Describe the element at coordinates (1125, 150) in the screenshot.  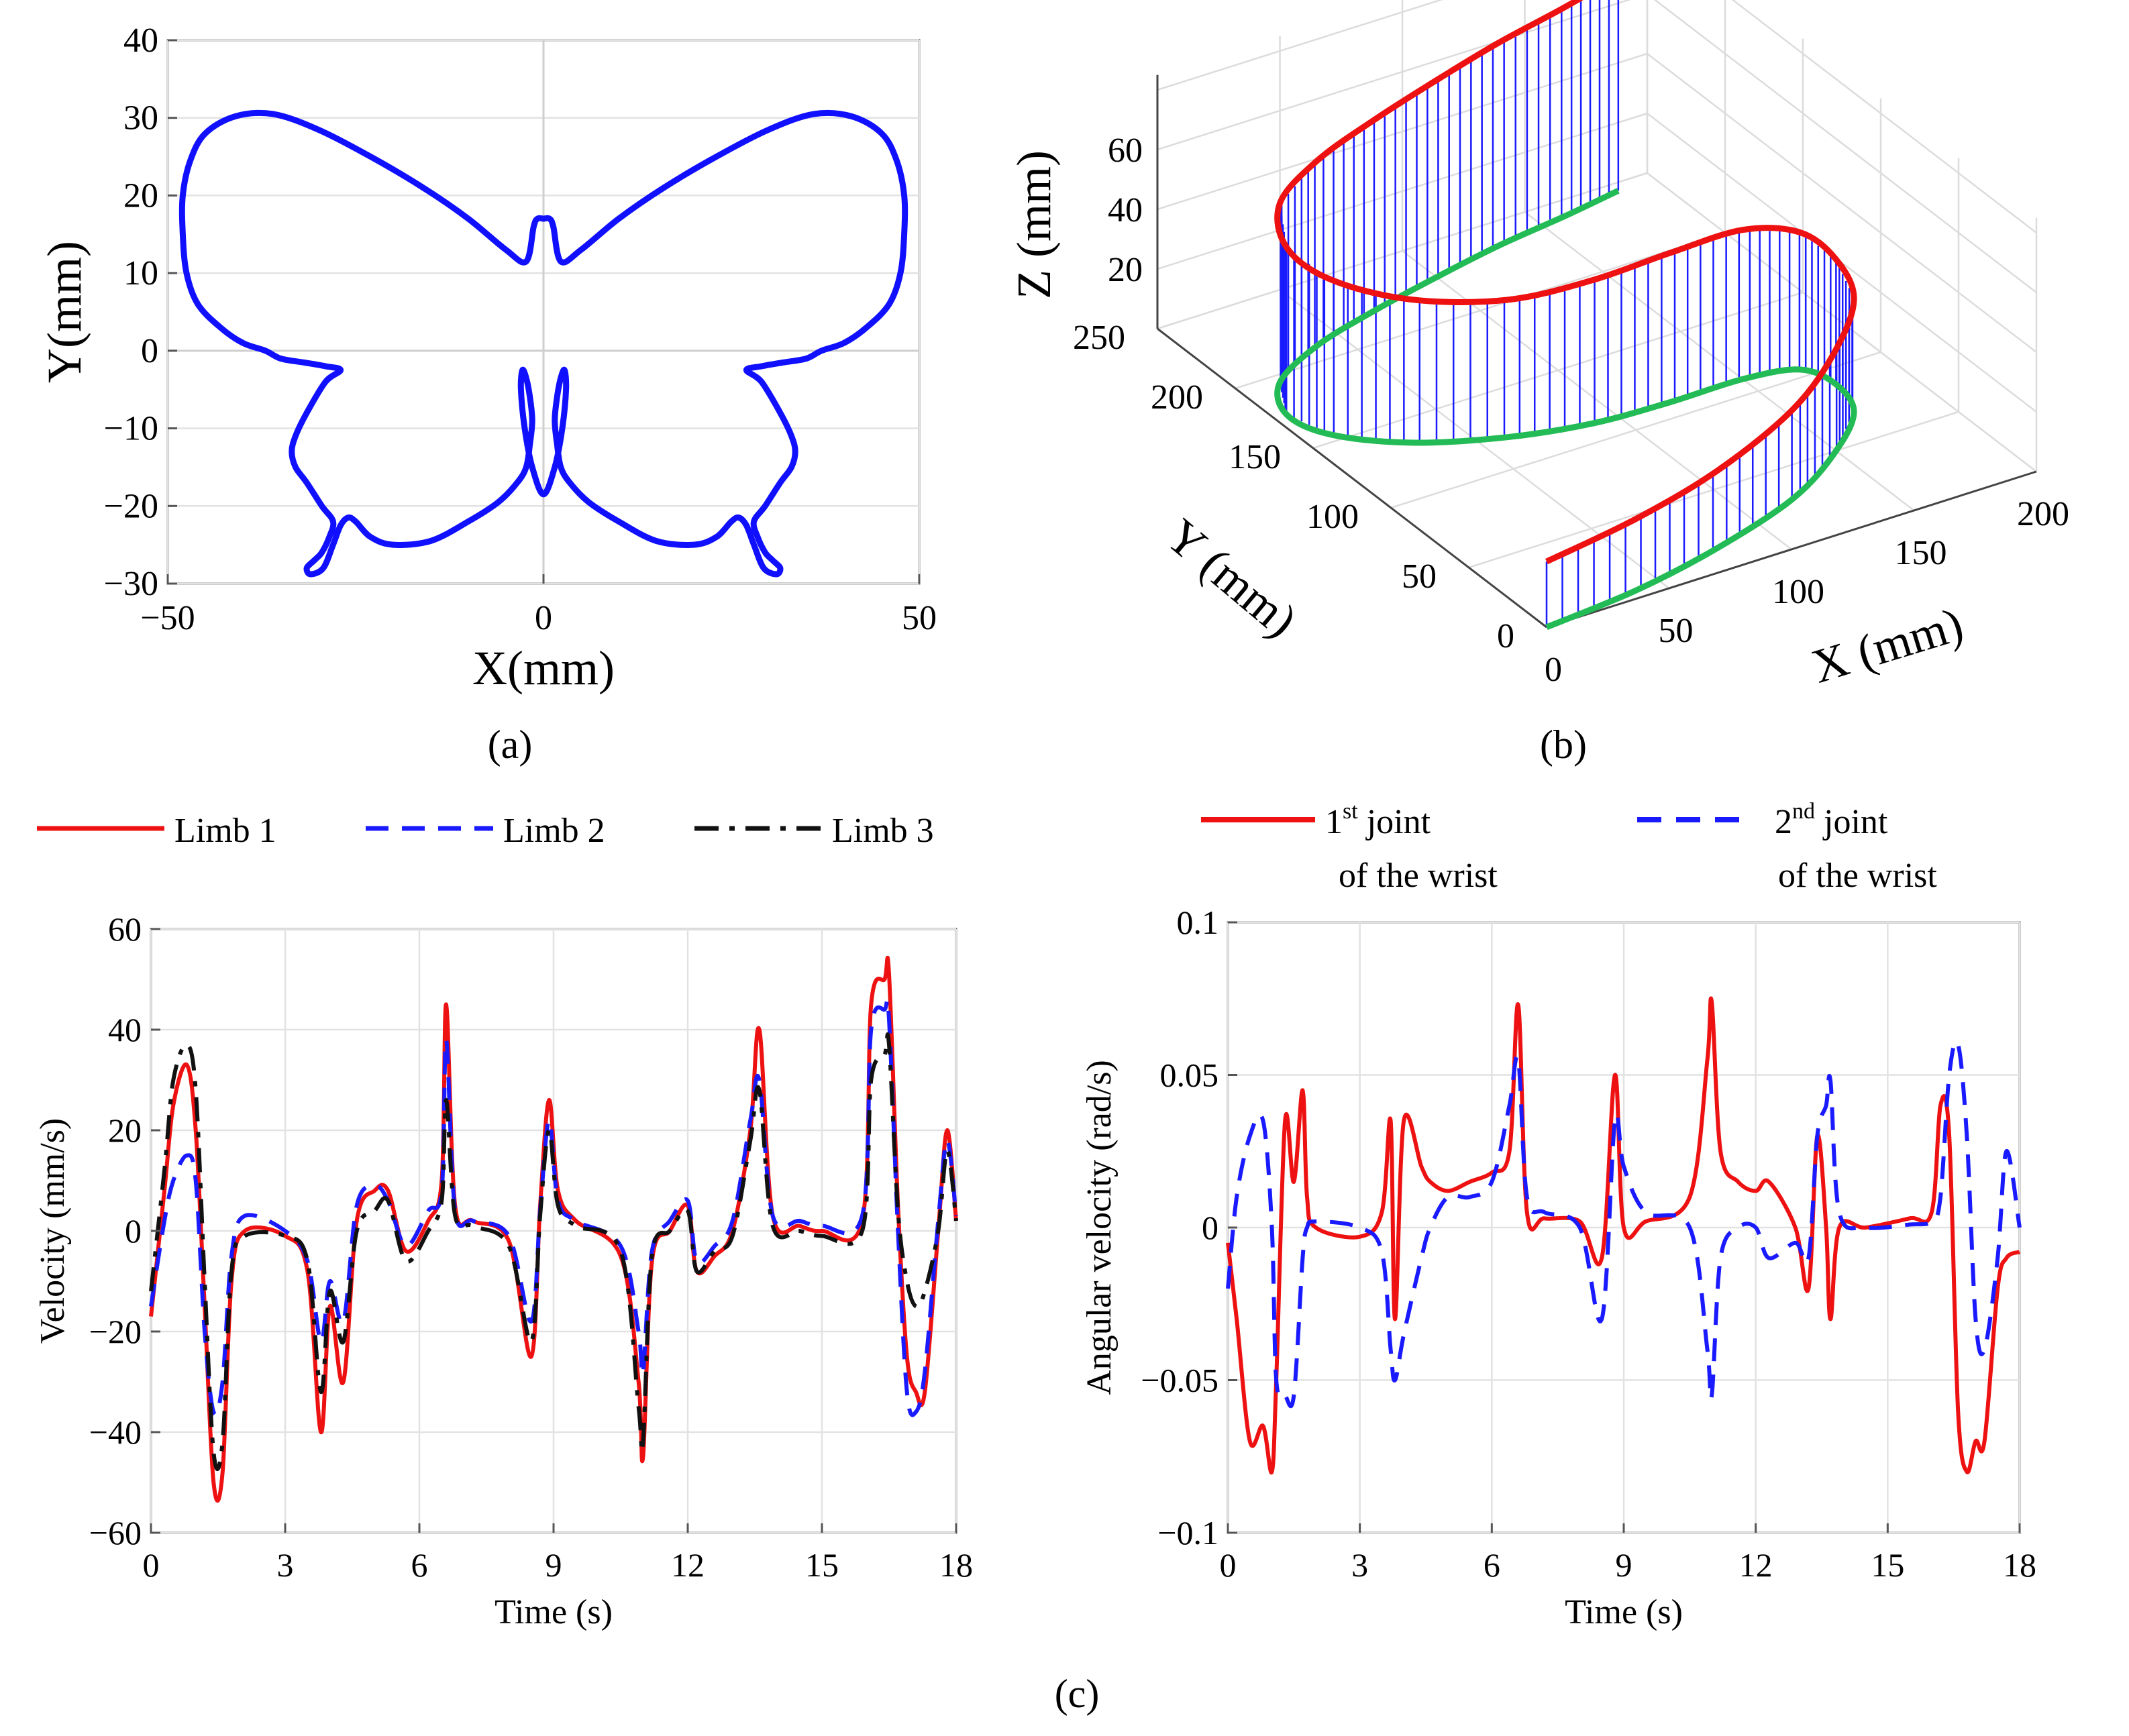
I see `z-tick-label: 60` at that location.